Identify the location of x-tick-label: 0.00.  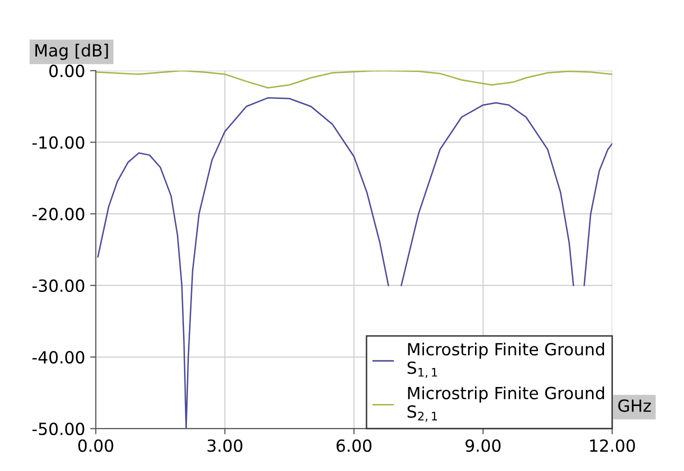
(96, 445).